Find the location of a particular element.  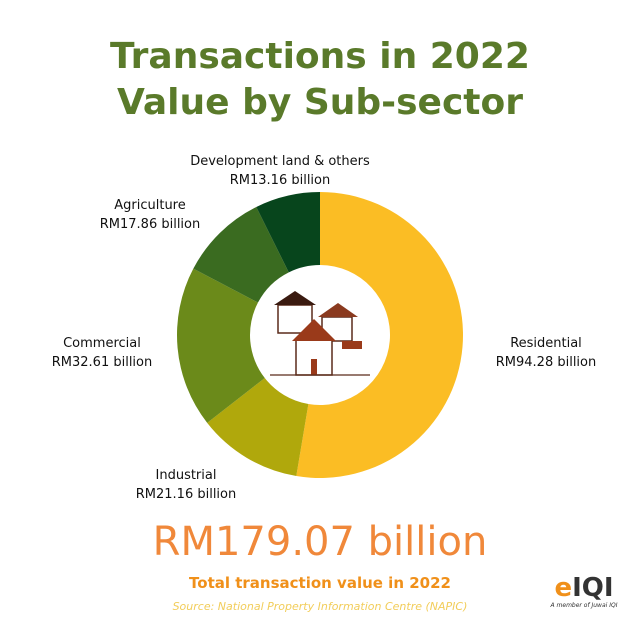

logo-text: IQI is located at coordinates (593, 588).